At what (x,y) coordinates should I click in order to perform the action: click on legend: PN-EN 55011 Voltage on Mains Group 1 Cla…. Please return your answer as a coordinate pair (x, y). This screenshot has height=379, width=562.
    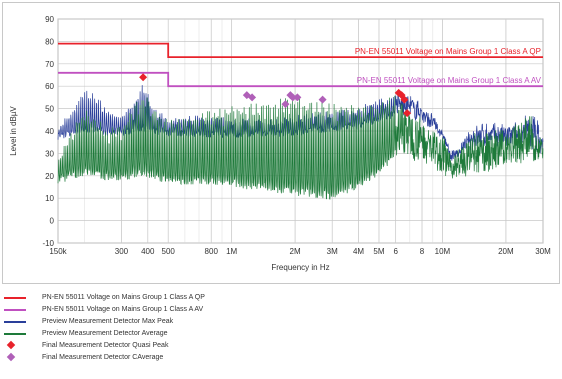
    Looking at the image, I should click on (164, 328).